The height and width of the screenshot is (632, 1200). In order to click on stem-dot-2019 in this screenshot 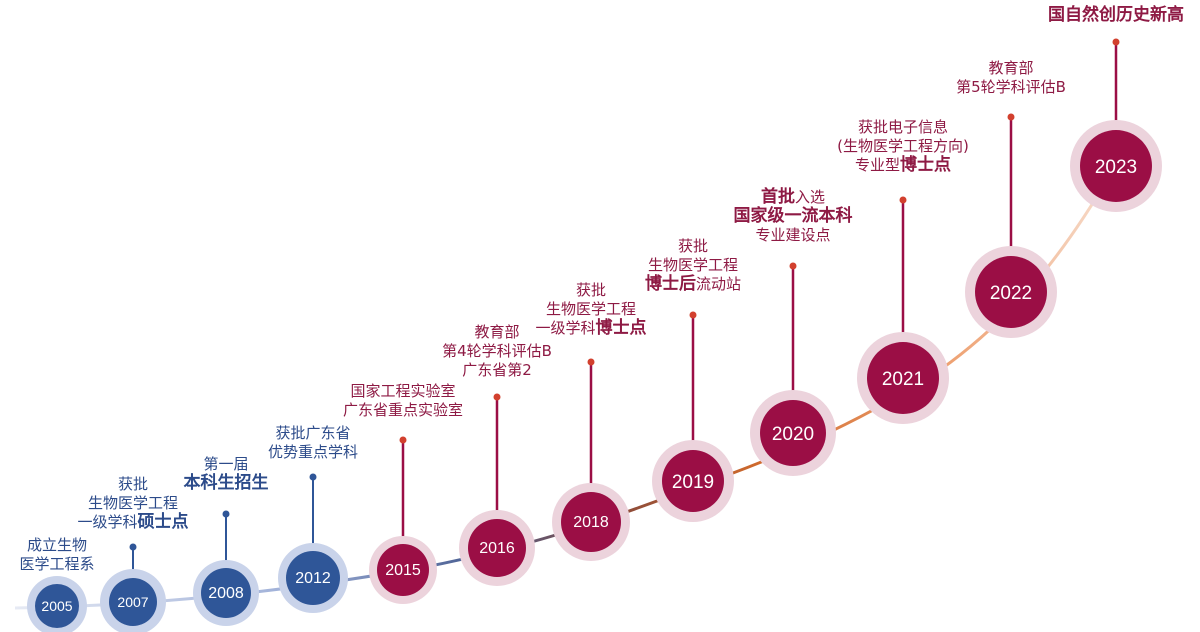, I will do `click(693, 315)`.